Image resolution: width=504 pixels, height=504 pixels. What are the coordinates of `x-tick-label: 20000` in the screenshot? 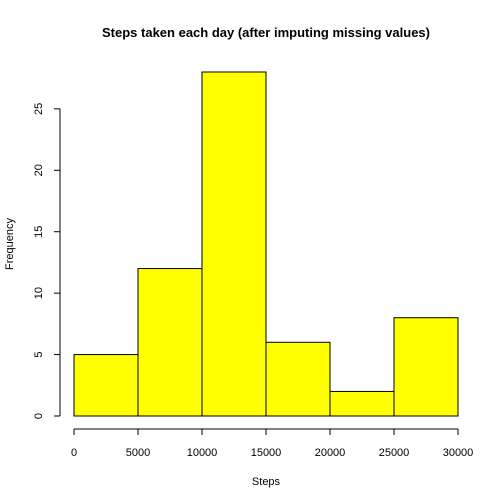 It's located at (330, 453).